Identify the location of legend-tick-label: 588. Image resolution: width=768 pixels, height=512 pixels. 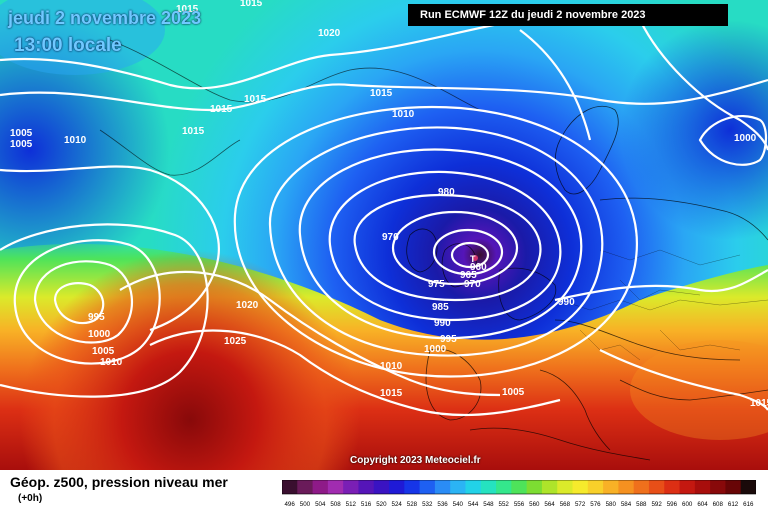
(641, 504).